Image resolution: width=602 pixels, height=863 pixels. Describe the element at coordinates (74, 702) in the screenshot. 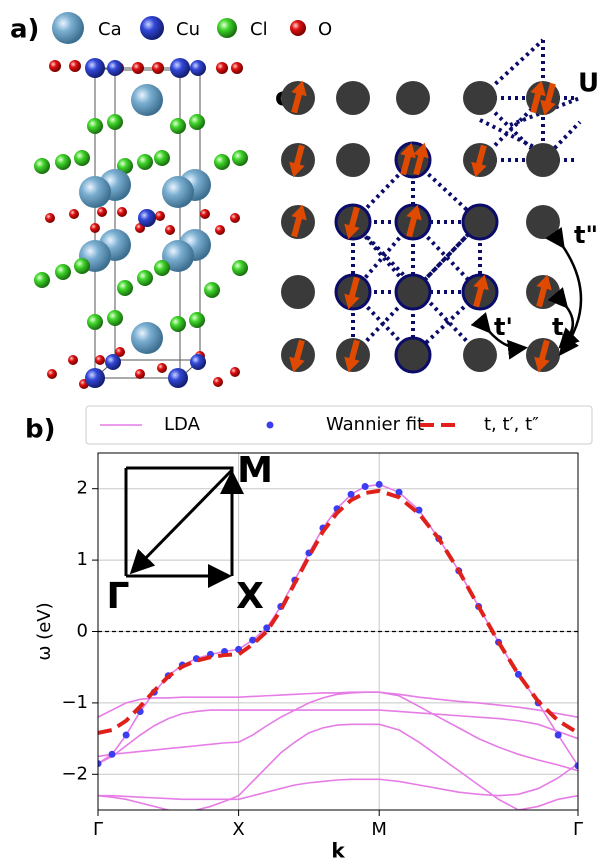

I see `y-tick-label: −1` at that location.